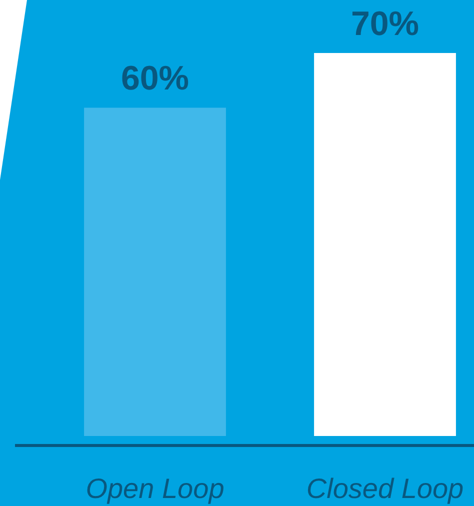 The height and width of the screenshot is (506, 474). I want to click on x-tick-label: Open Loop, so click(155, 488).